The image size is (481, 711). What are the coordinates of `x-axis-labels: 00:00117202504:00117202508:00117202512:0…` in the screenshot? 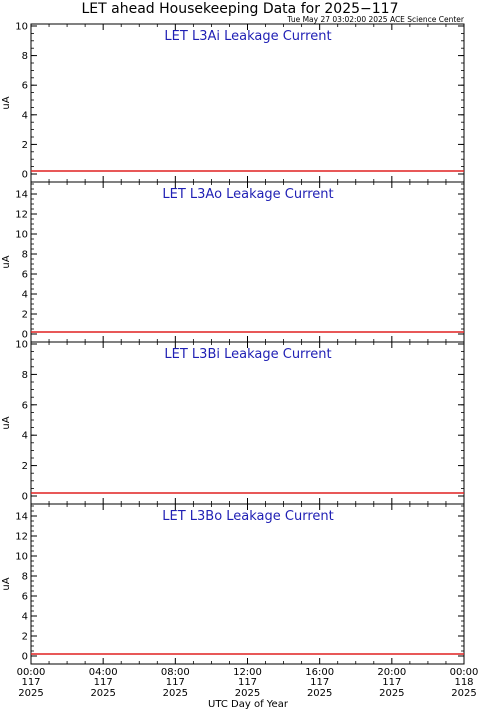 It's located at (248, 683).